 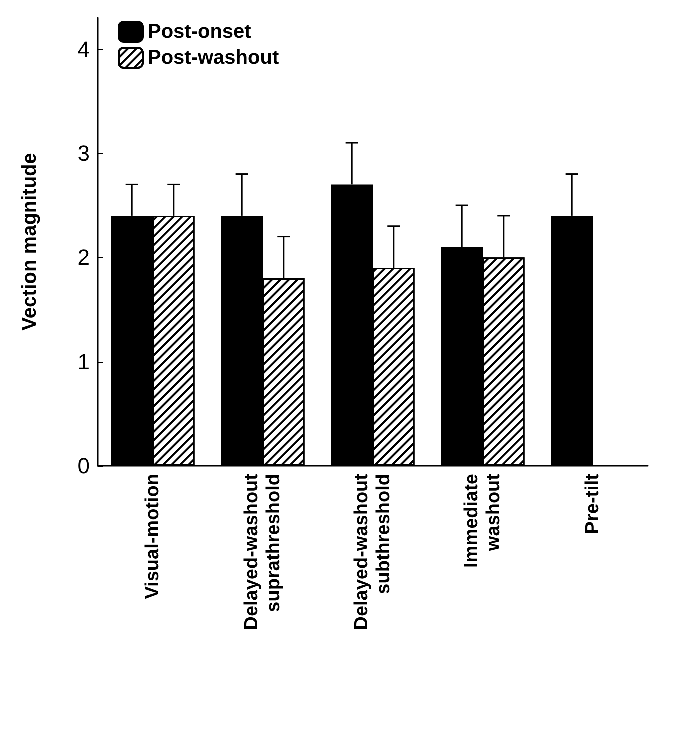 I want to click on x-tick-label: Pre-tilt, so click(x=593, y=503).